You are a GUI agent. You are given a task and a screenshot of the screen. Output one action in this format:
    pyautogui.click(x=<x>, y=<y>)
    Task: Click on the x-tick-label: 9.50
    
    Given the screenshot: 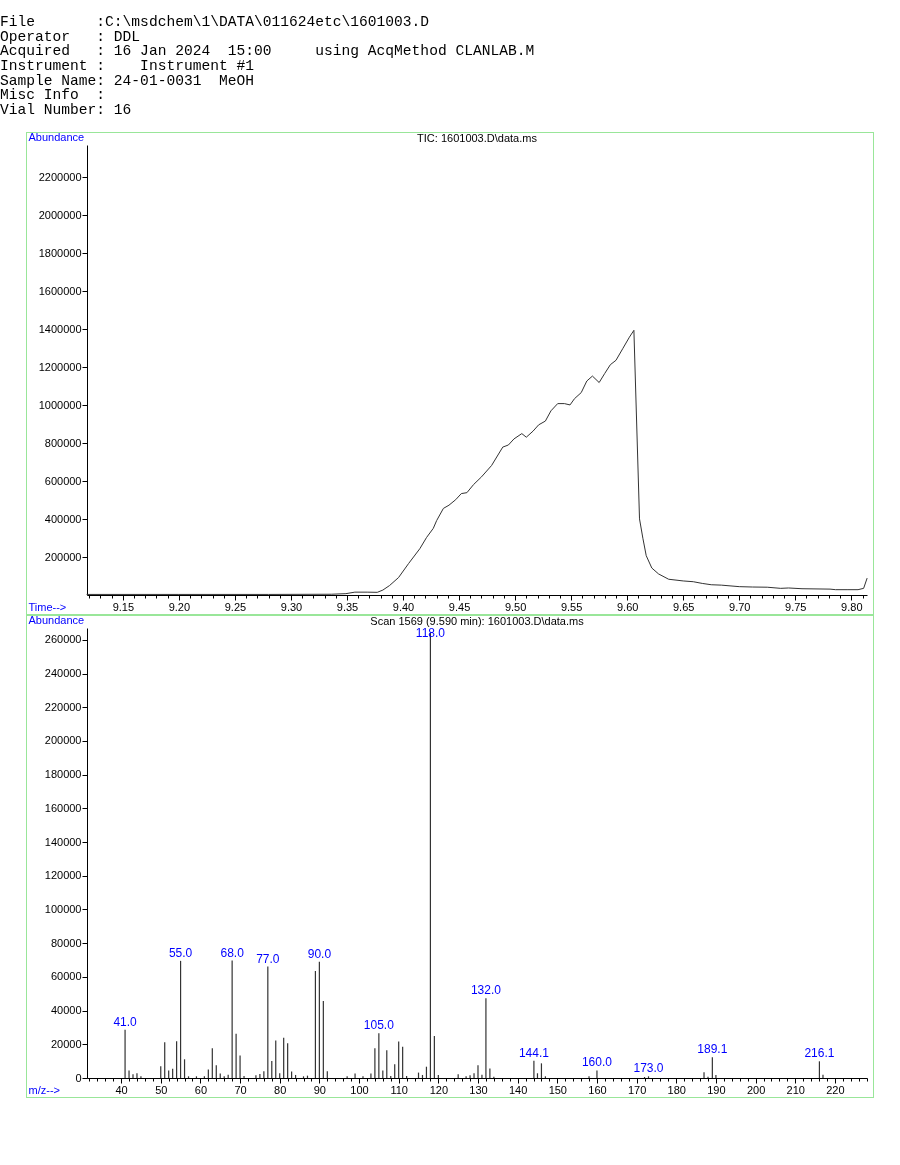 What is the action you would take?
    pyautogui.click(x=515, y=606)
    